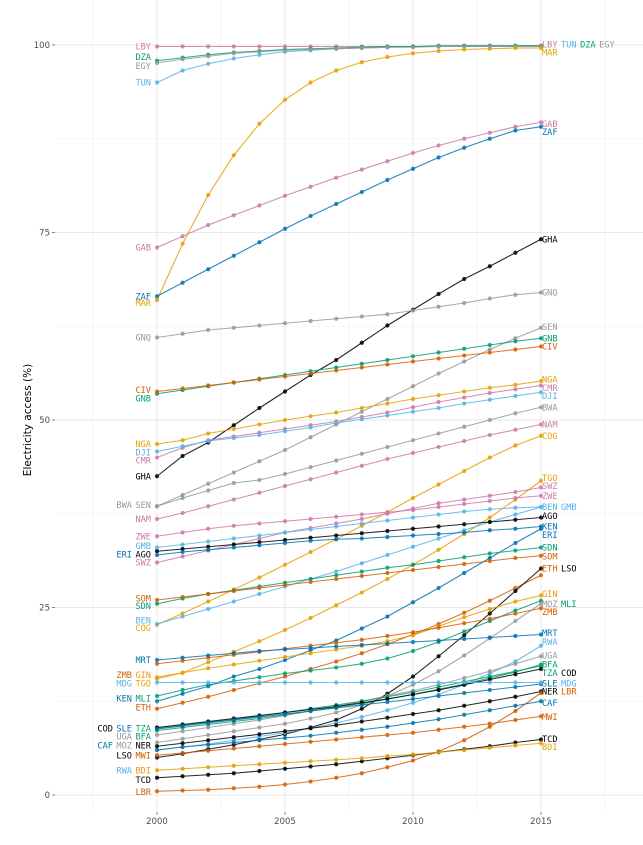 The height and width of the screenshot is (845, 643). What do you see at coordinates (124, 506) in the screenshot?
I see `start-label: BWA` at bounding box center [124, 506].